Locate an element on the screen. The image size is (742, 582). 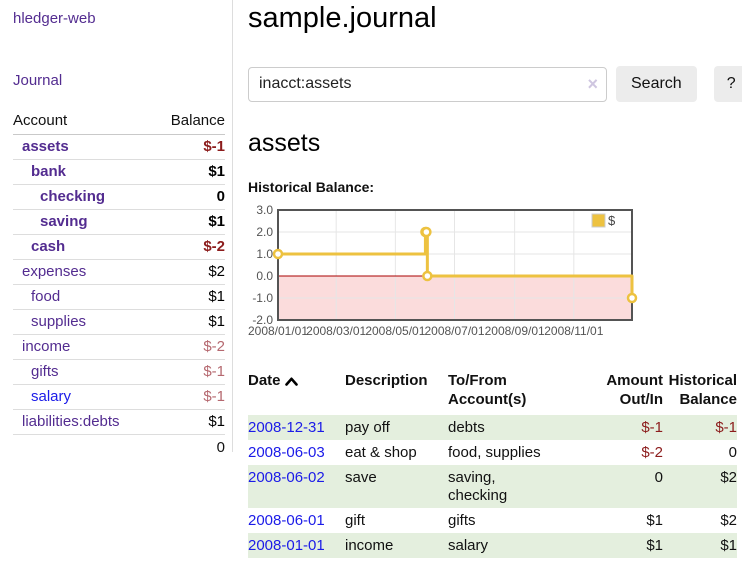
svg-text: 0.0 is located at coordinates (264, 276).